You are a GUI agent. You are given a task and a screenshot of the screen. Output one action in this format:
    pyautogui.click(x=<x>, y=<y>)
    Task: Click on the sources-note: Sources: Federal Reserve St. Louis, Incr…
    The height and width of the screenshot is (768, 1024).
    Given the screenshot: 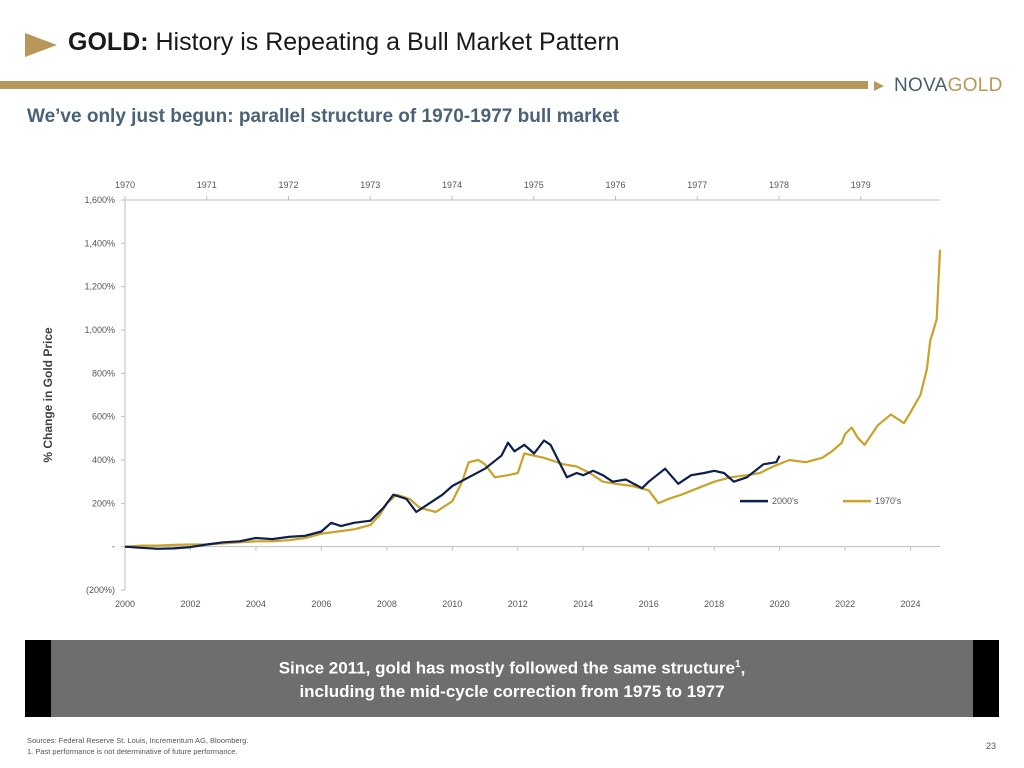 What is the action you would take?
    pyautogui.click(x=137, y=746)
    